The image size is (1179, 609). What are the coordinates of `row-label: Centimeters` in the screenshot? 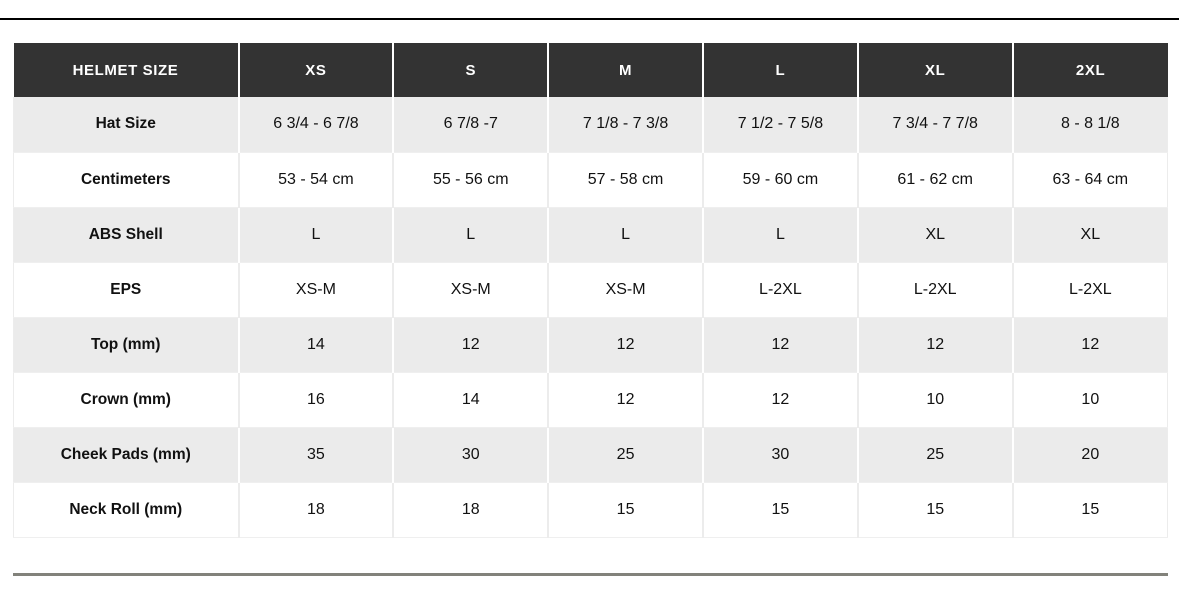 It's located at (126, 180).